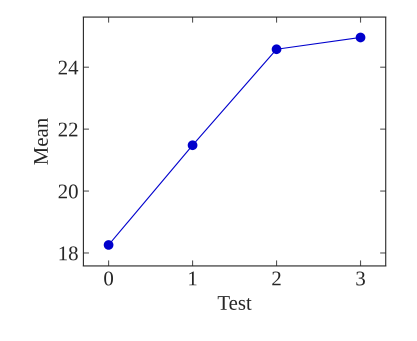  What do you see at coordinates (69, 253) in the screenshot?
I see `y-tick-label: 18` at bounding box center [69, 253].